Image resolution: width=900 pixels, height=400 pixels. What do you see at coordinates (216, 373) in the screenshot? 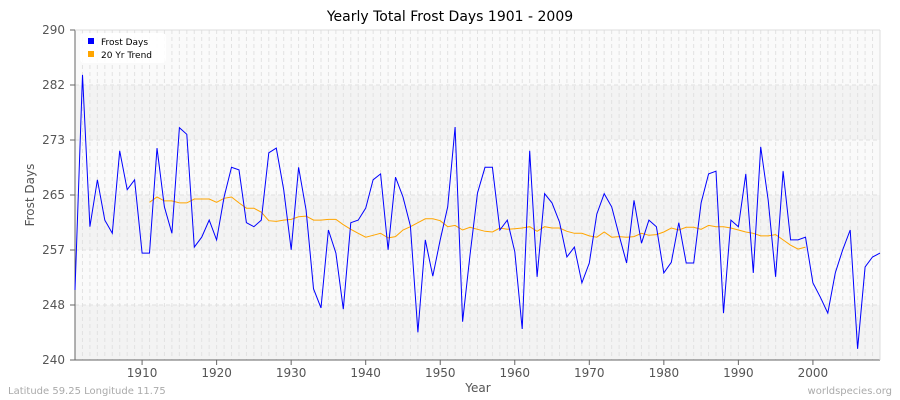
I see `x-tick-label: 1920` at bounding box center [216, 373].